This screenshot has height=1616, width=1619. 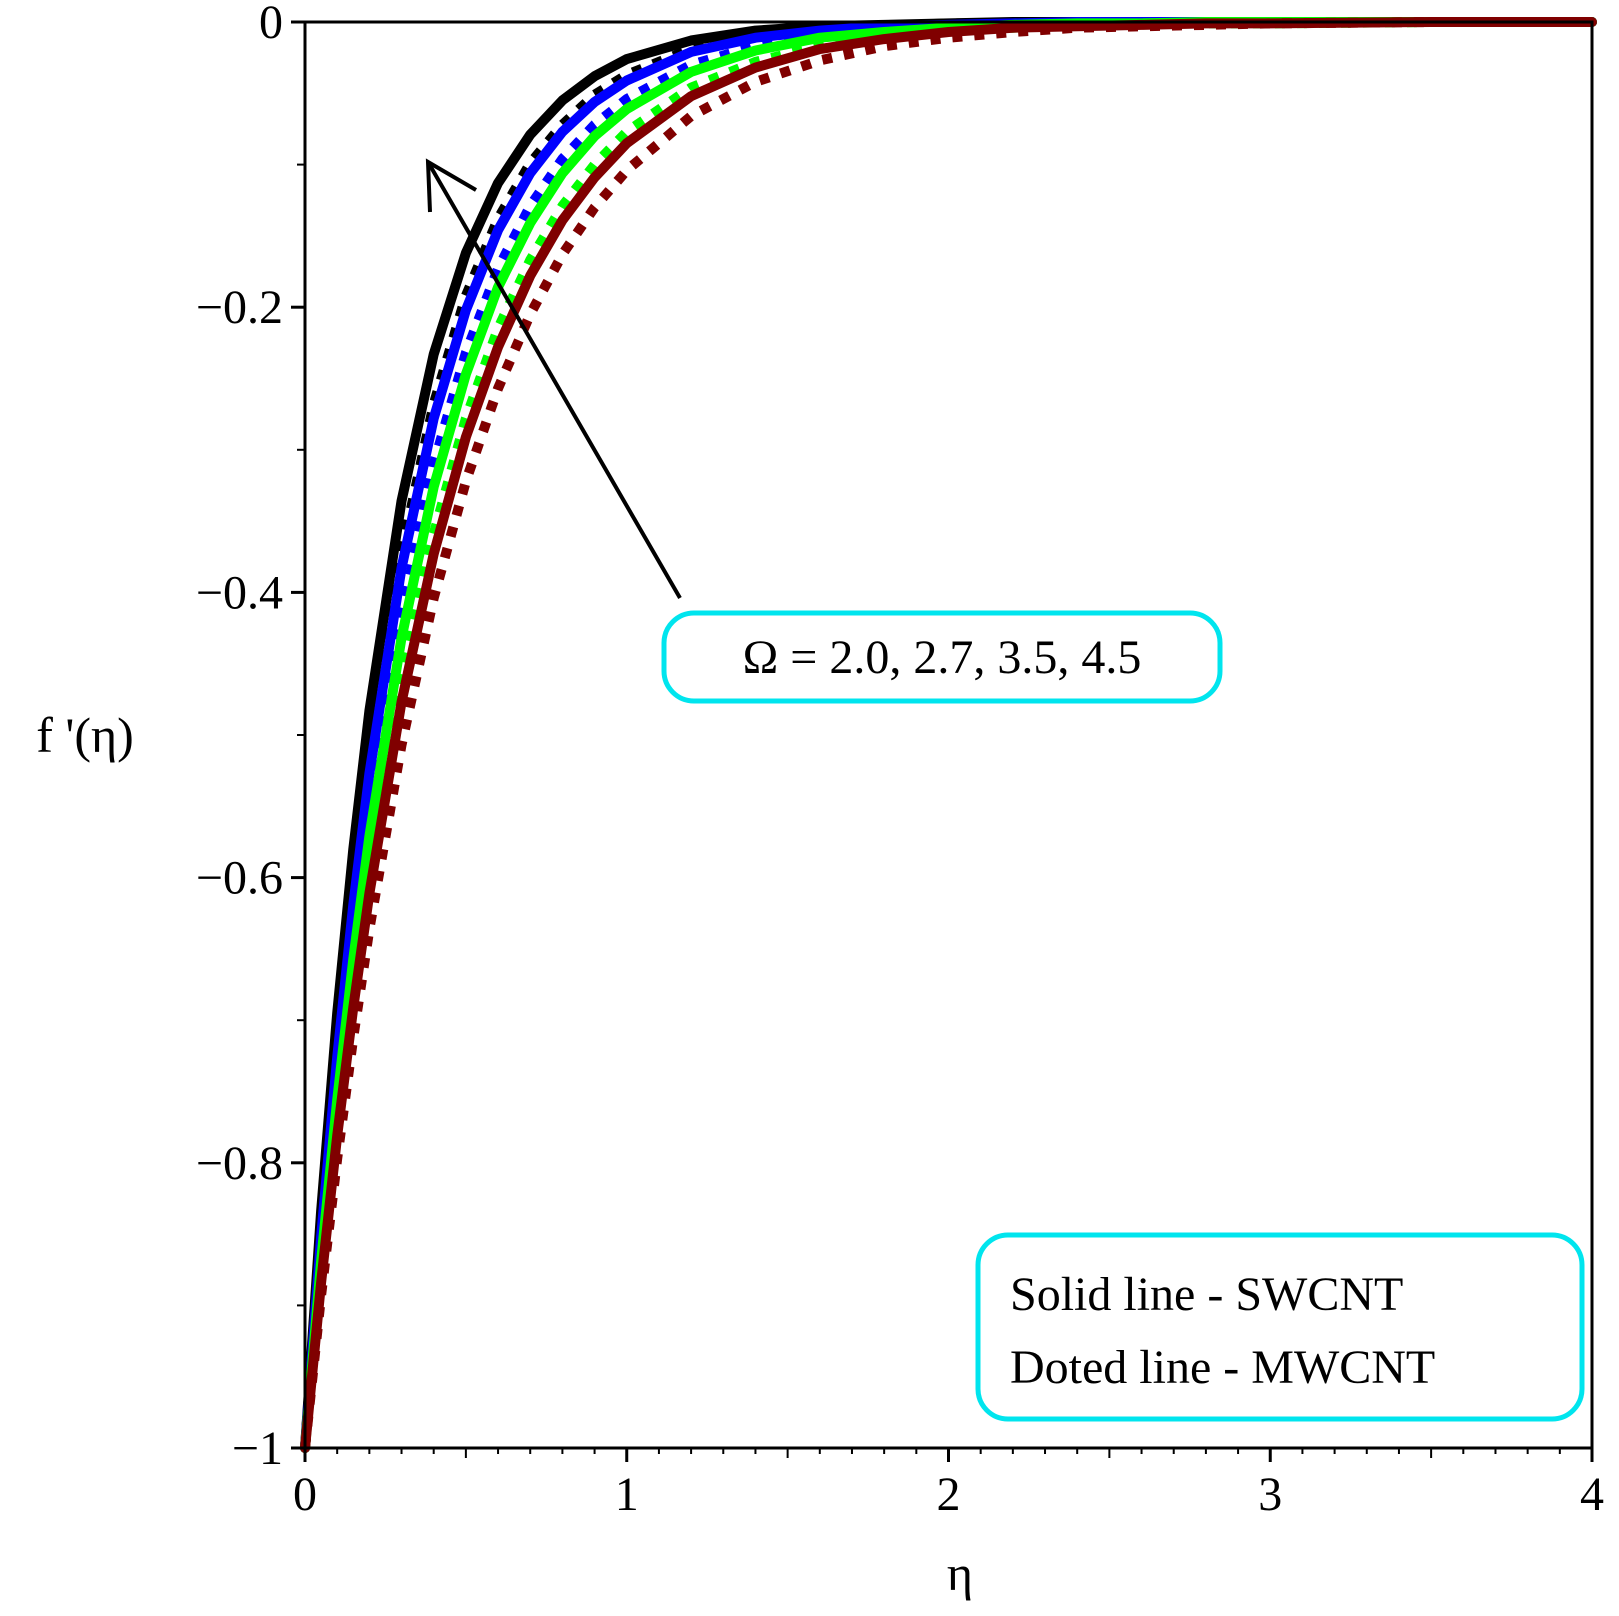 What do you see at coordinates (239, 1163) in the screenshot?
I see `y-tick-label: −0.8` at bounding box center [239, 1163].